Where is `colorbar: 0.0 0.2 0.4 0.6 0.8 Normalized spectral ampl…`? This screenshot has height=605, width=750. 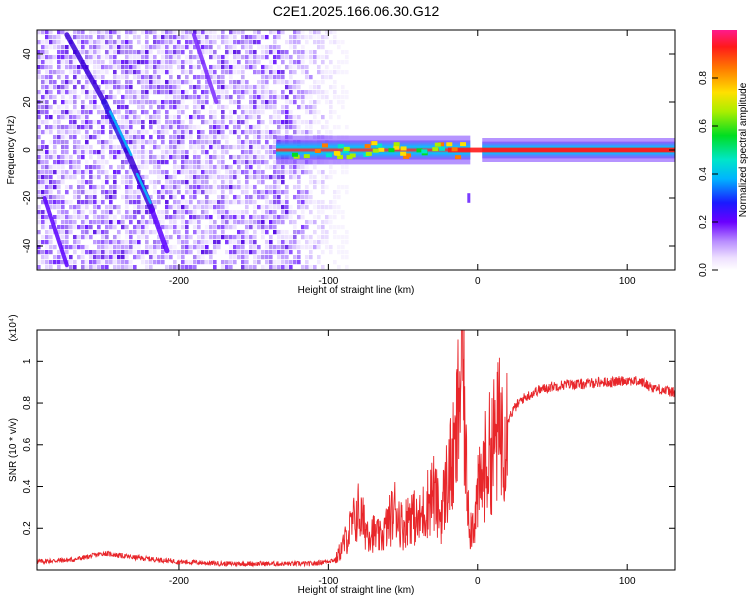 colorbar: 0.0 0.2 0.4 0.6 0.8 Normalized spectral ampl… is located at coordinates (723, 153).